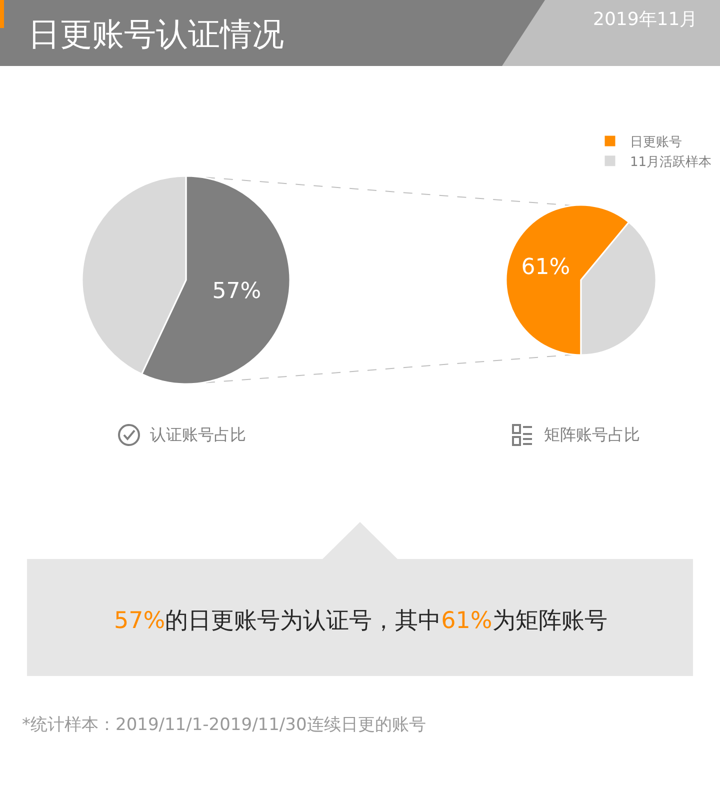  What do you see at coordinates (592, 434) in the screenshot?
I see `text: 矩阵账号占比` at bounding box center [592, 434].